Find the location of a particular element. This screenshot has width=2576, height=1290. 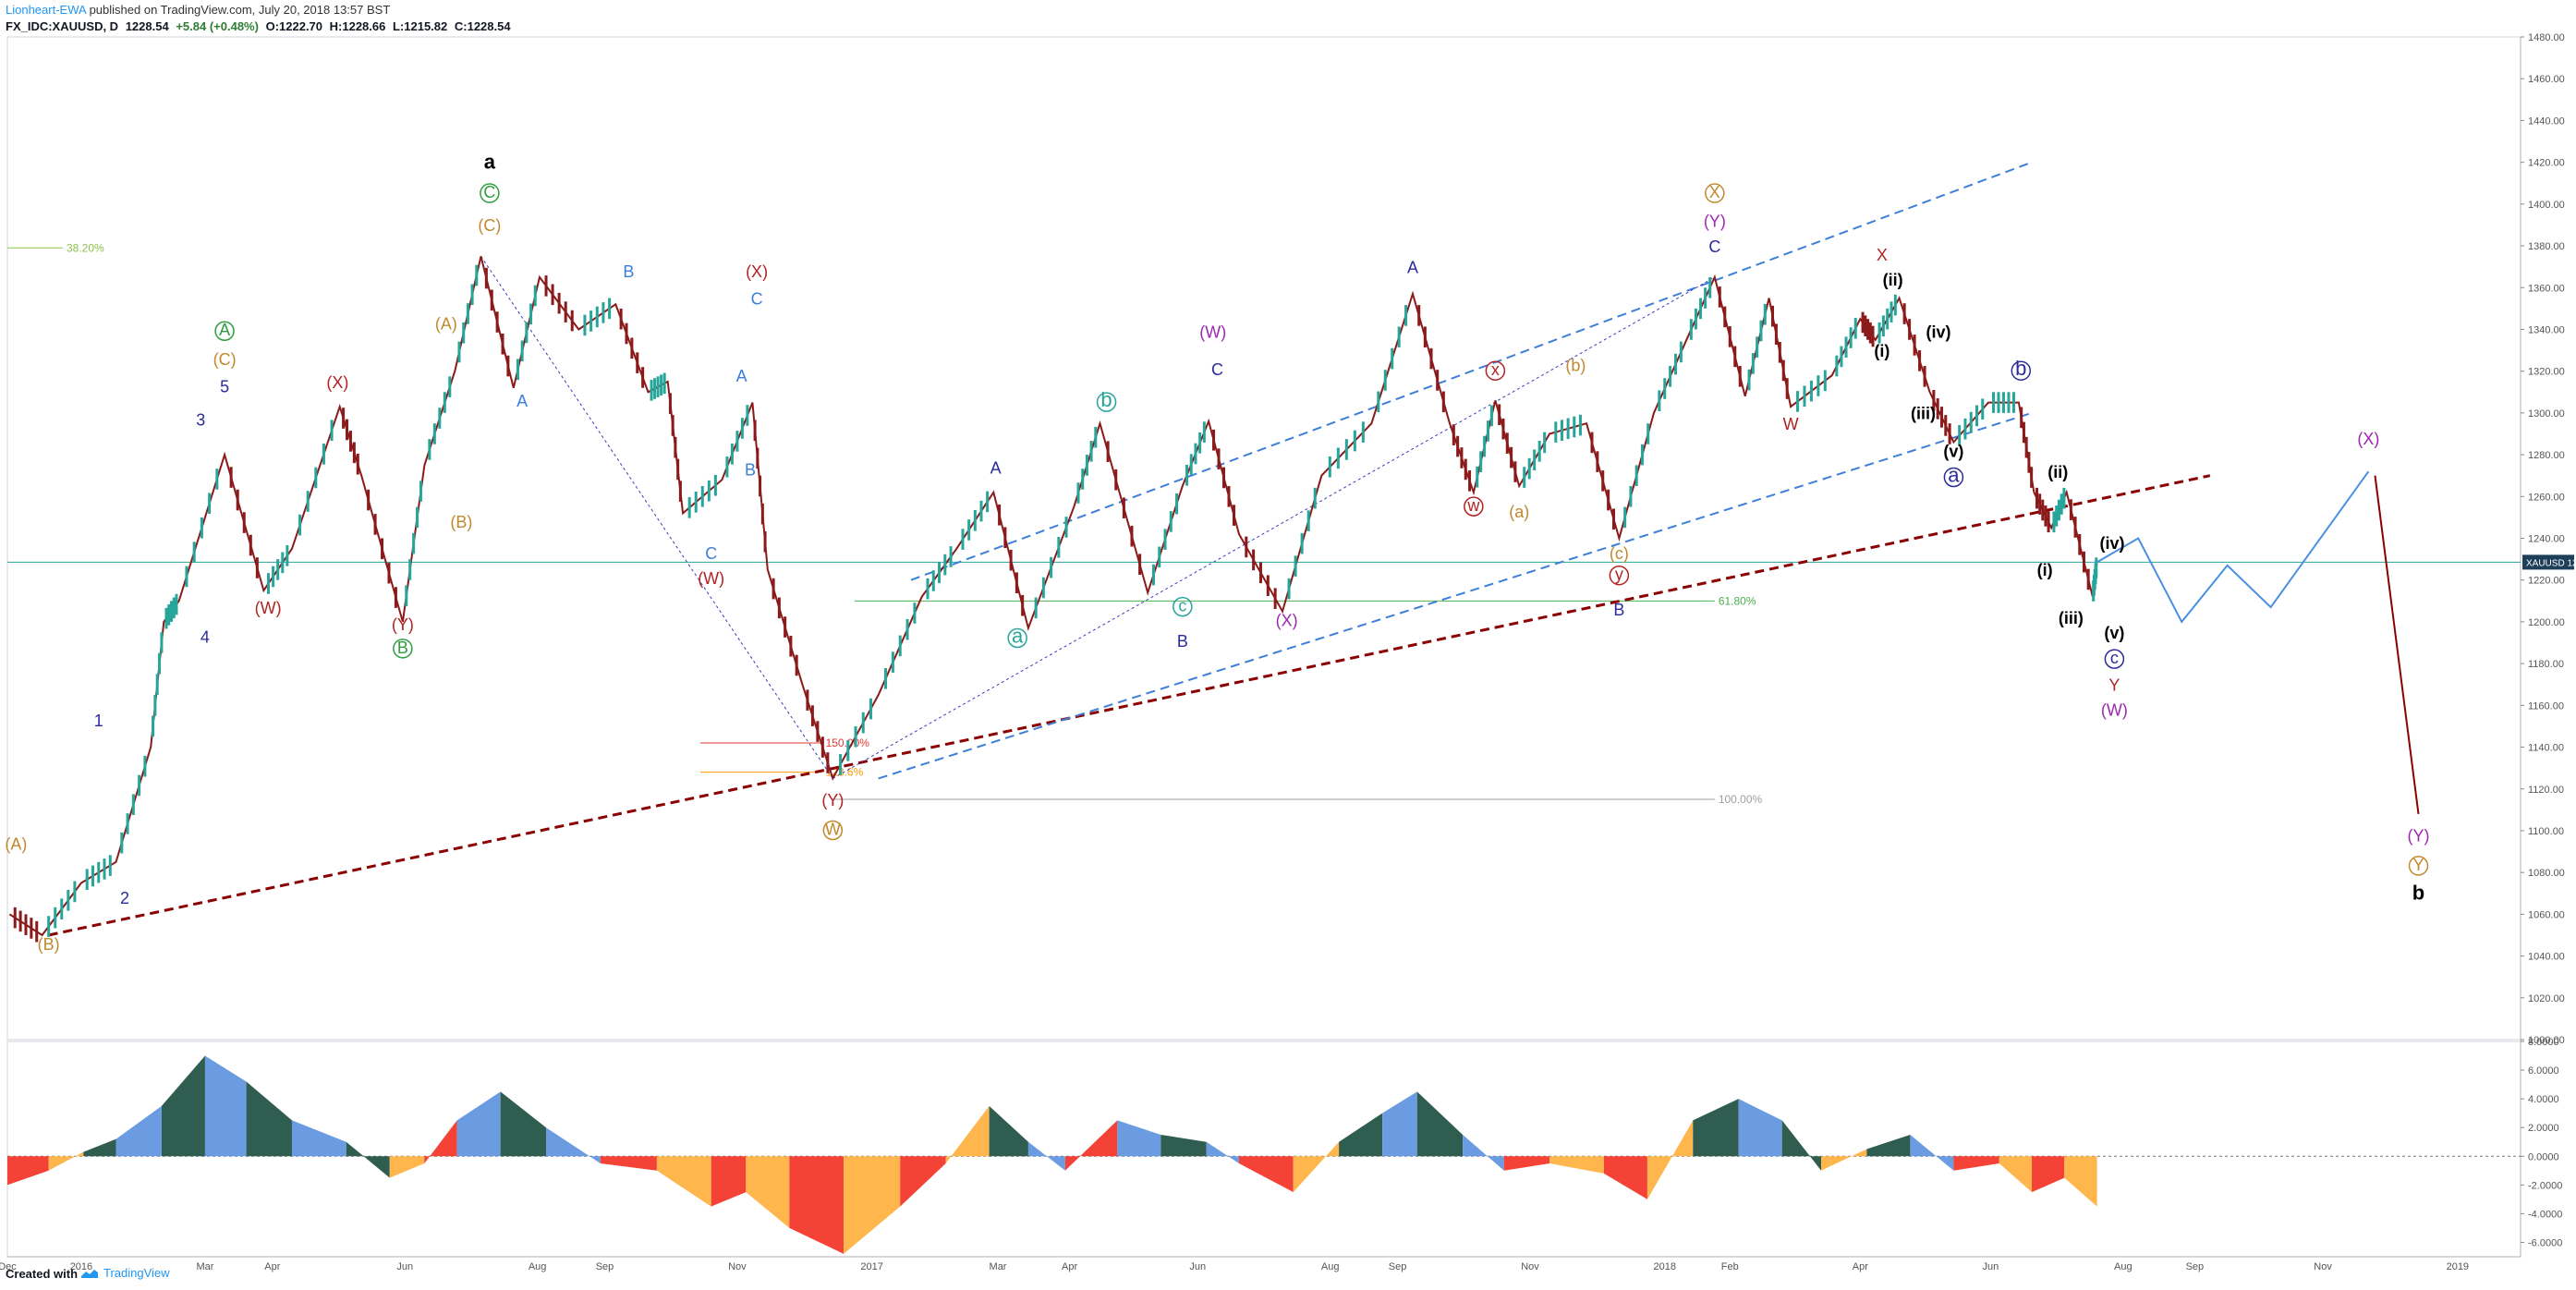

wave-label: (i) is located at coordinates (1881, 351).